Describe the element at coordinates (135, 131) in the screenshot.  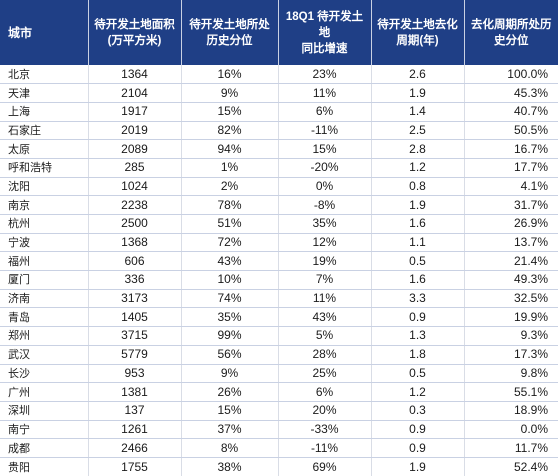
I see `cell-land-area: 2019` at that location.